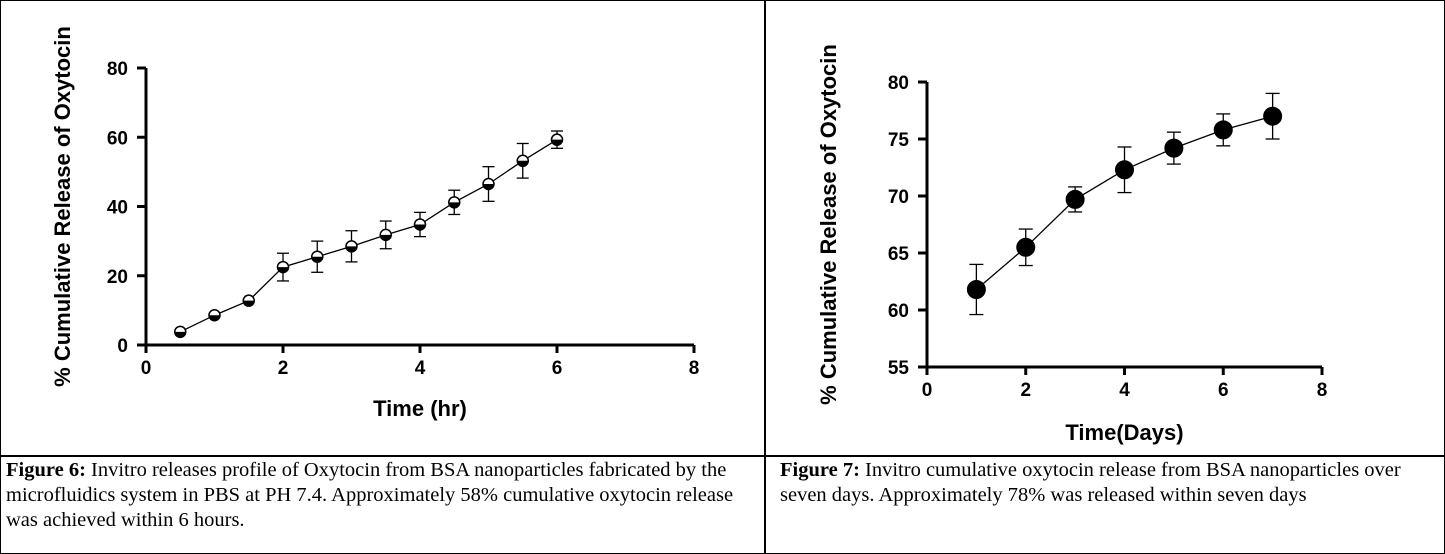 The height and width of the screenshot is (554, 1445). I want to click on y-tick-label: 40, so click(117, 208).